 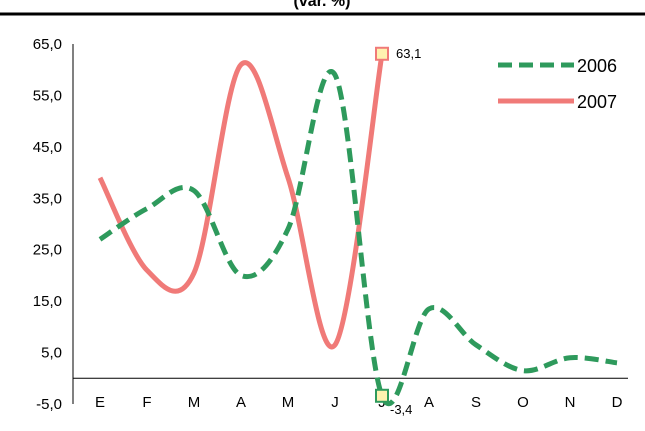 What do you see at coordinates (100, 402) in the screenshot?
I see `x-tick-label: E` at bounding box center [100, 402].